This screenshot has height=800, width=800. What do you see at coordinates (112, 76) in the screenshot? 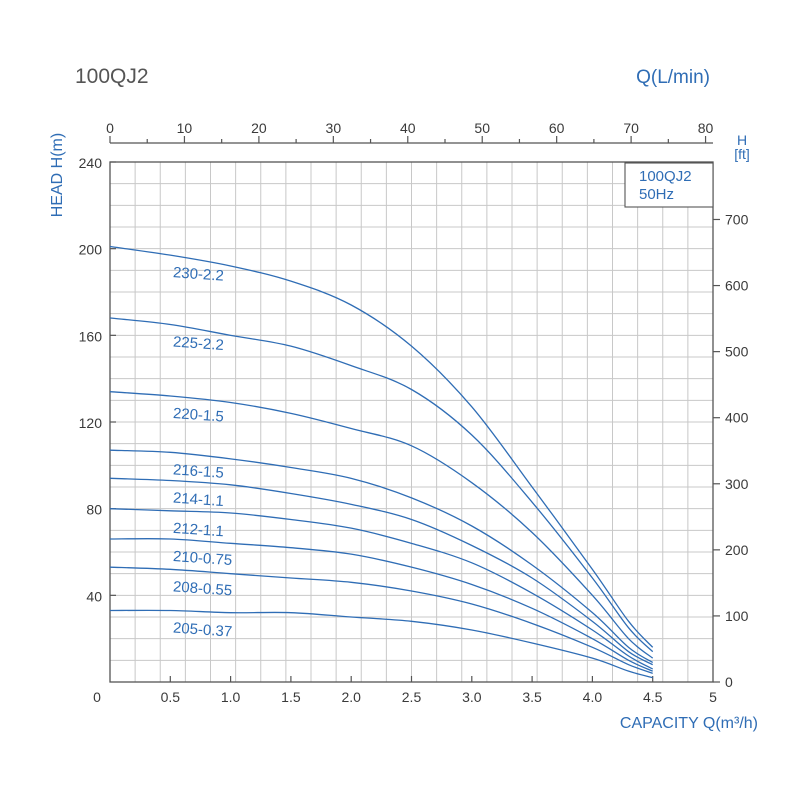
I see `chart-title: 100QJ2` at bounding box center [112, 76].